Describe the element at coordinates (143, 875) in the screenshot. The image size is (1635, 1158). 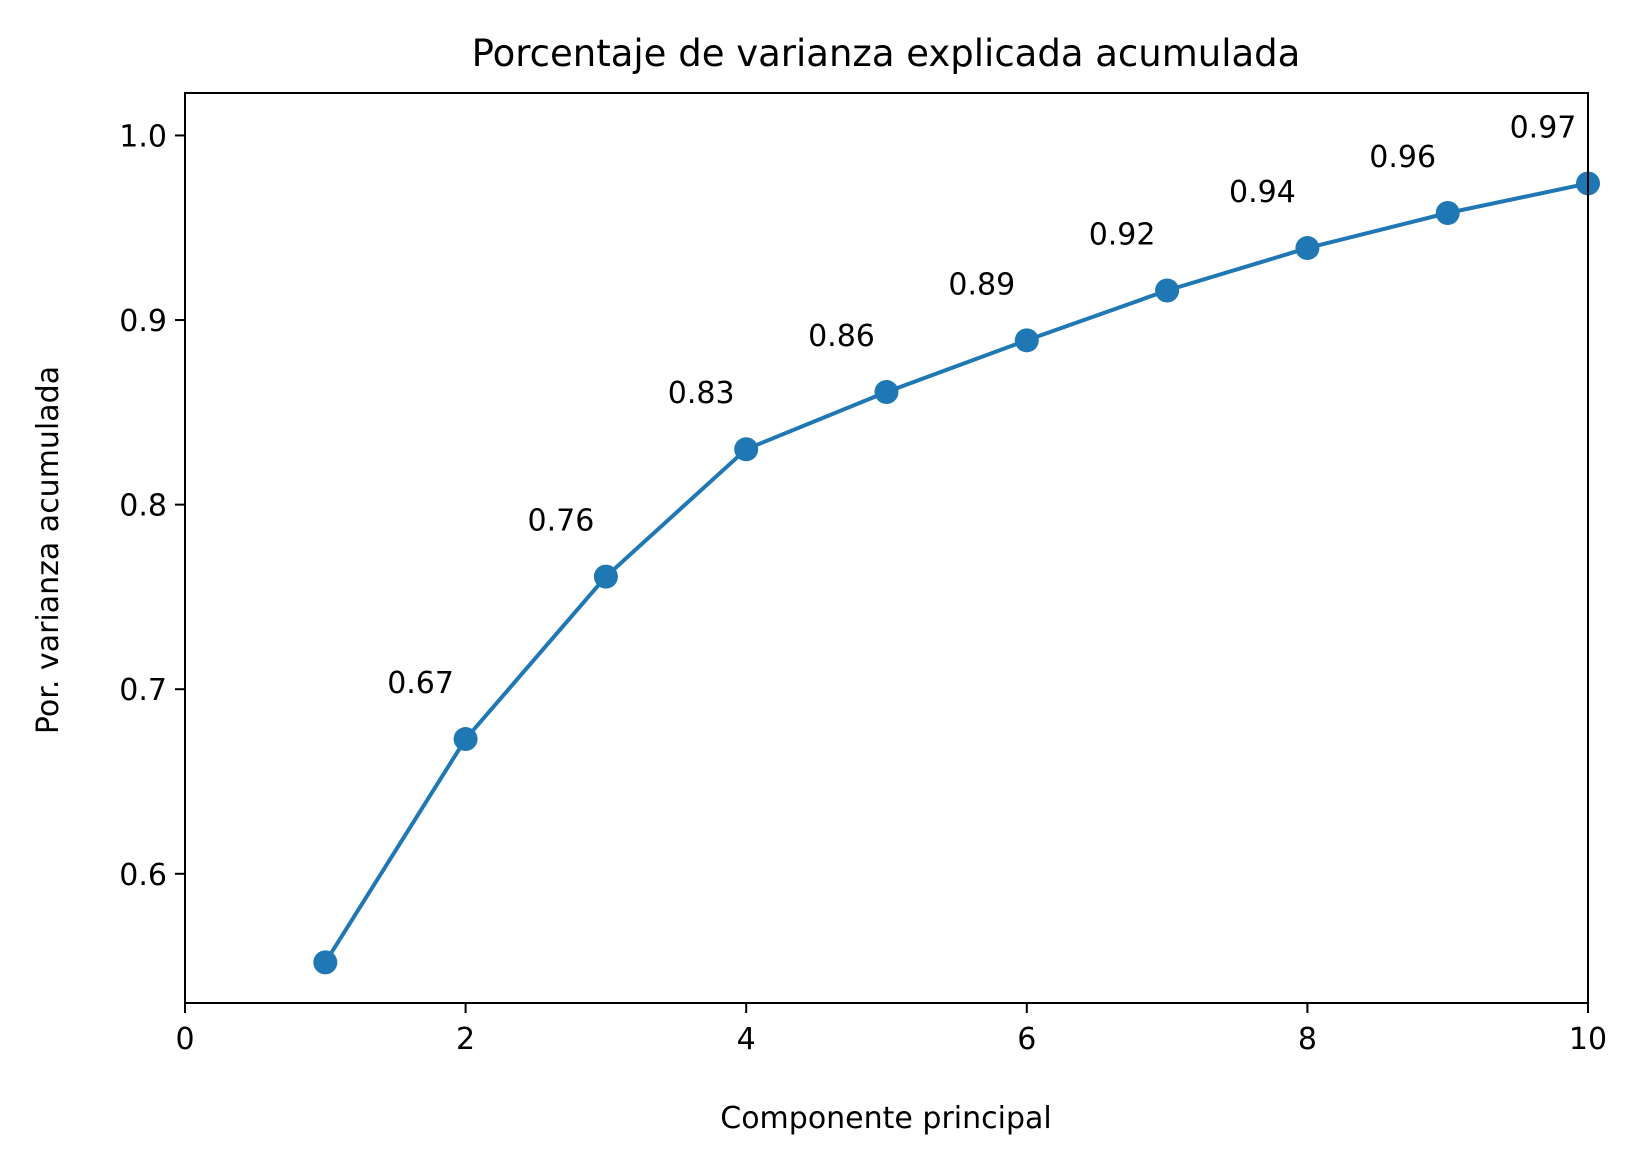
I see `y-tick-label: 0.6` at that location.